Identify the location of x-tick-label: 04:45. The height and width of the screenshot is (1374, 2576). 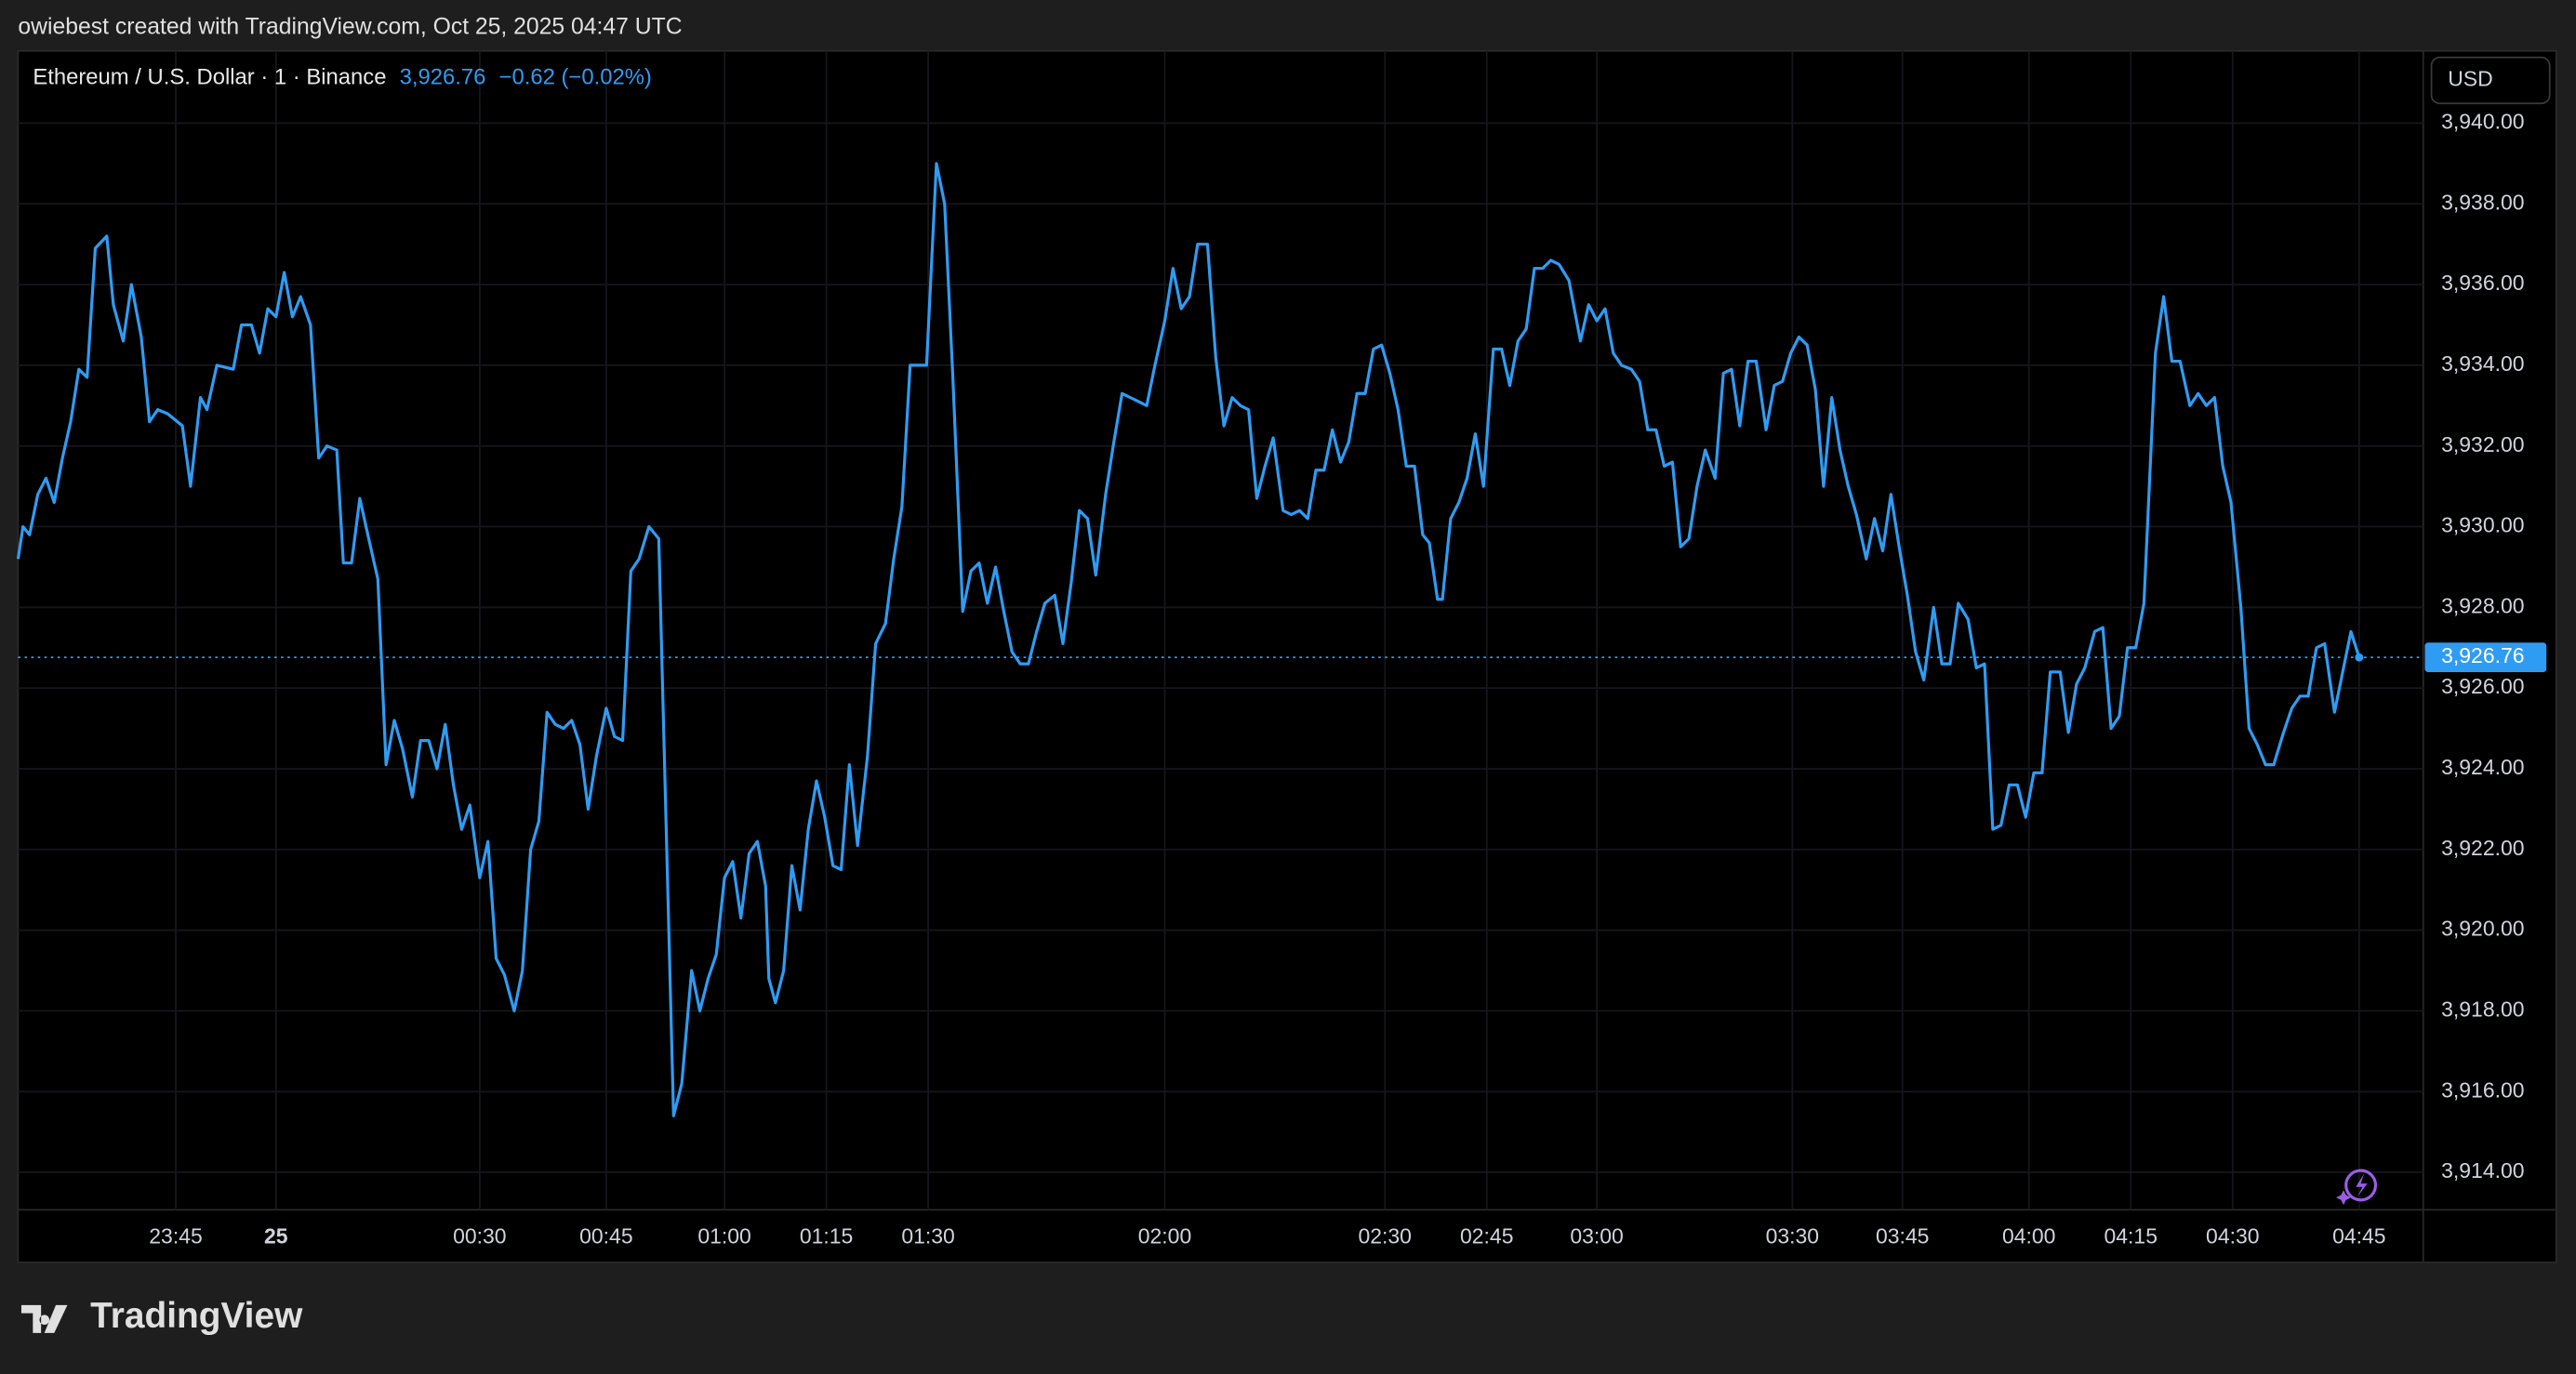
(2358, 1236).